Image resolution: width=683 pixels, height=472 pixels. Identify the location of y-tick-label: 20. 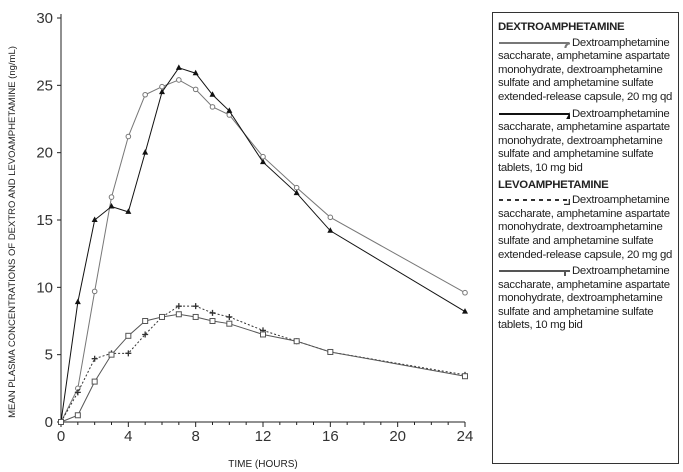
(44, 153).